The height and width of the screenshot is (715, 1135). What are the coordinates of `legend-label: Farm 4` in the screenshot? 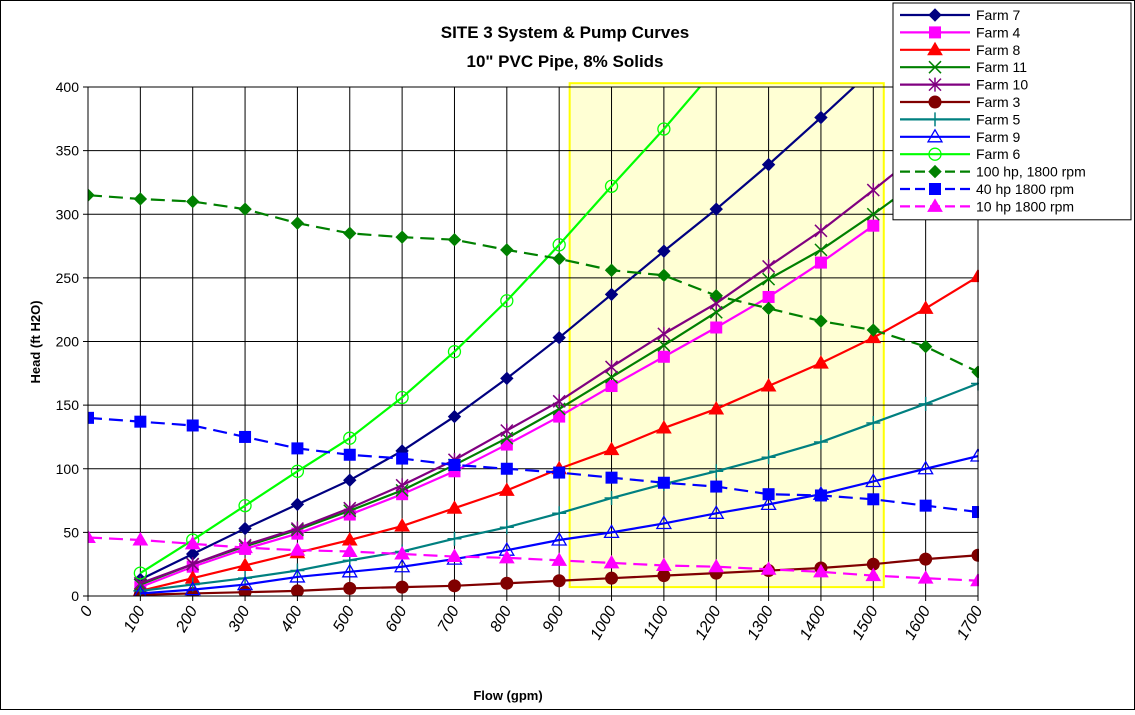 It's located at (998, 32).